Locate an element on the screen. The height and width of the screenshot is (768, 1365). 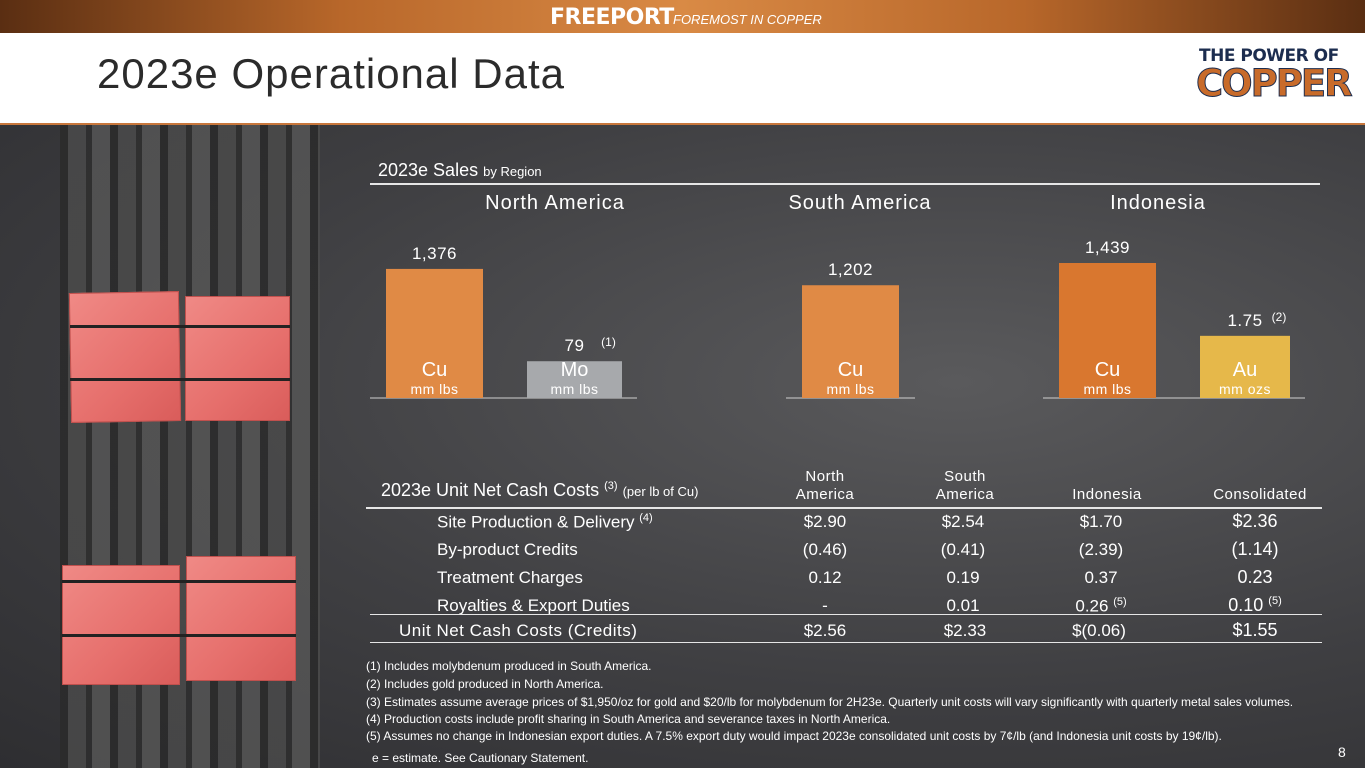
cost-value: $2.90 is located at coordinates (825, 521).